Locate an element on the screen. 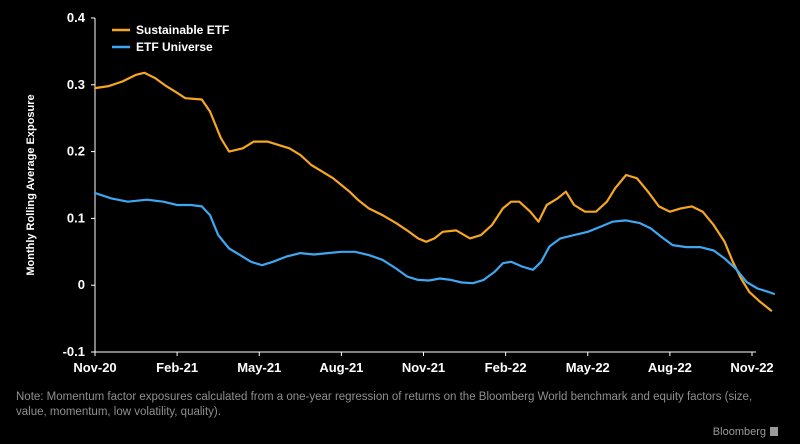 This screenshot has height=444, width=800. y-axis-label: Monthly Rolling Average Exposure is located at coordinates (31, 184).